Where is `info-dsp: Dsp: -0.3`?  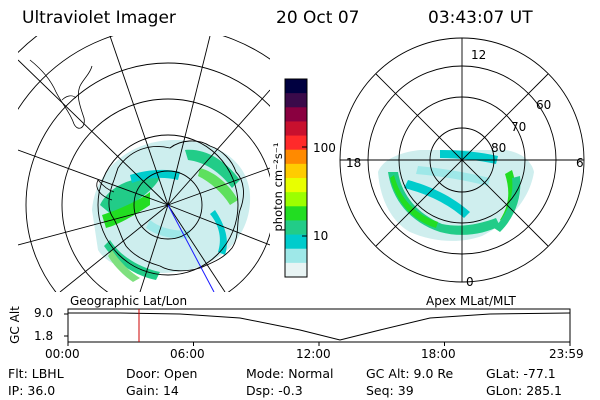
info-dsp: Dsp: -0.3 is located at coordinates (274, 390).